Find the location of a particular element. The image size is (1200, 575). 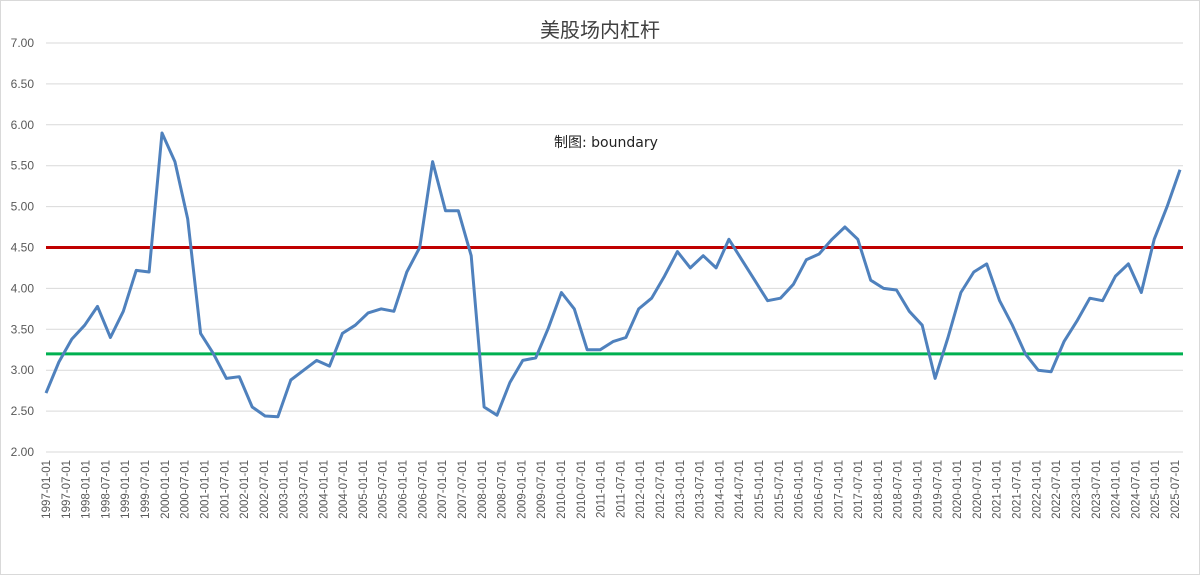

x-tick-label: 1997-07-01 is located at coordinates (67, 489).